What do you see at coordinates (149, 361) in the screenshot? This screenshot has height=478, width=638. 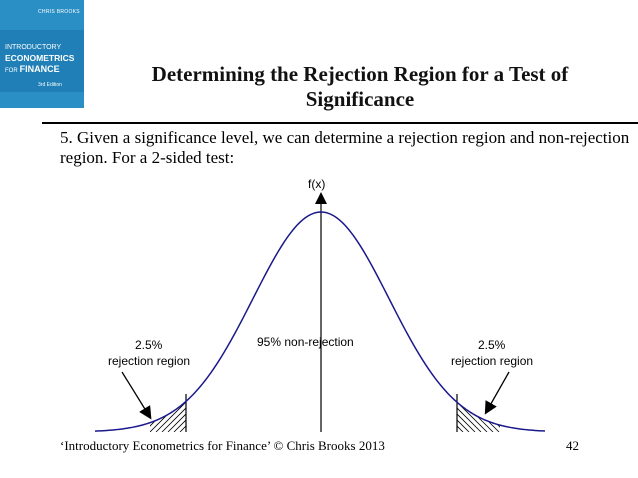 I see `left-region-label: rejection region` at bounding box center [149, 361].